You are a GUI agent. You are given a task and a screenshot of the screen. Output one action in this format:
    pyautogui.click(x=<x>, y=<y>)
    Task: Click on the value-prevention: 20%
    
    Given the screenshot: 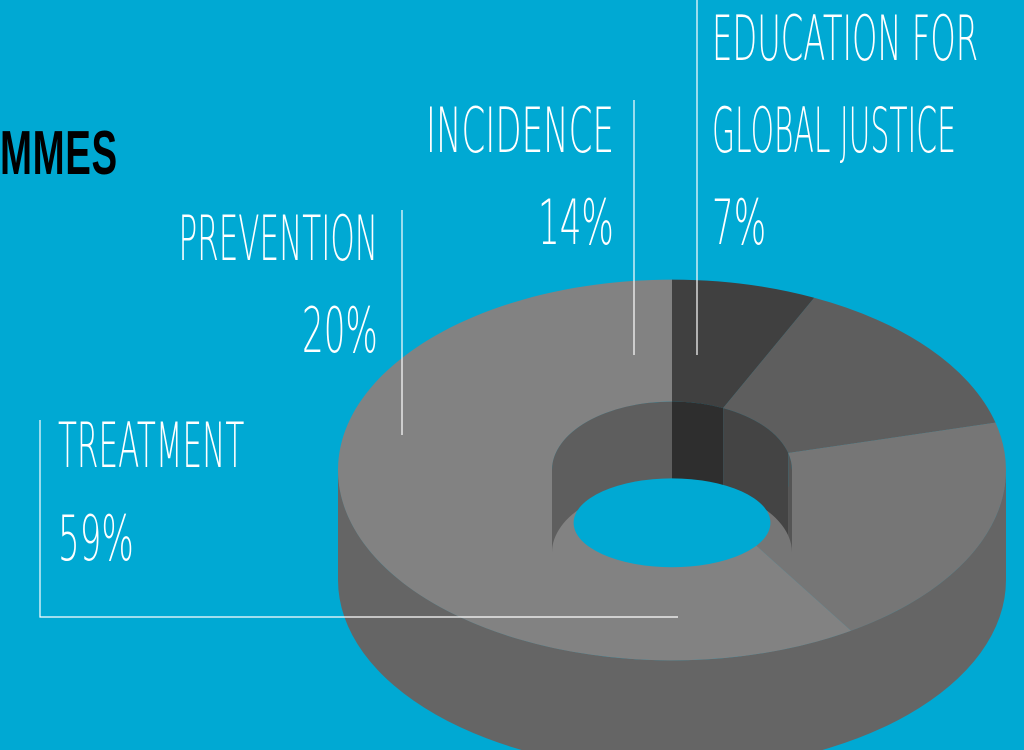 What is the action you would take?
    pyautogui.click(x=340, y=330)
    